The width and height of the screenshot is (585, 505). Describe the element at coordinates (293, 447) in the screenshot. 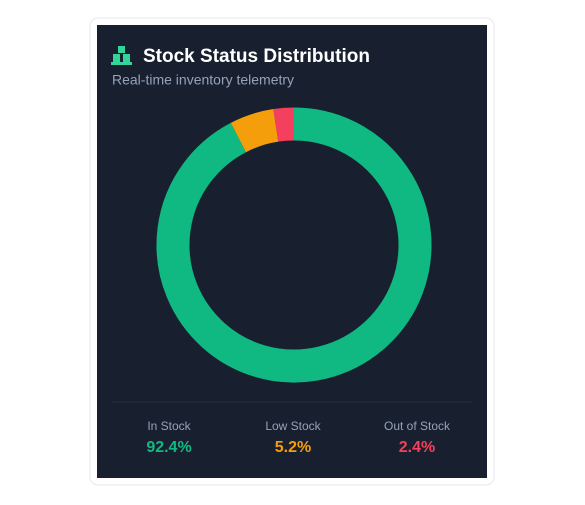

I see `legend-value: 5.2%` at that location.